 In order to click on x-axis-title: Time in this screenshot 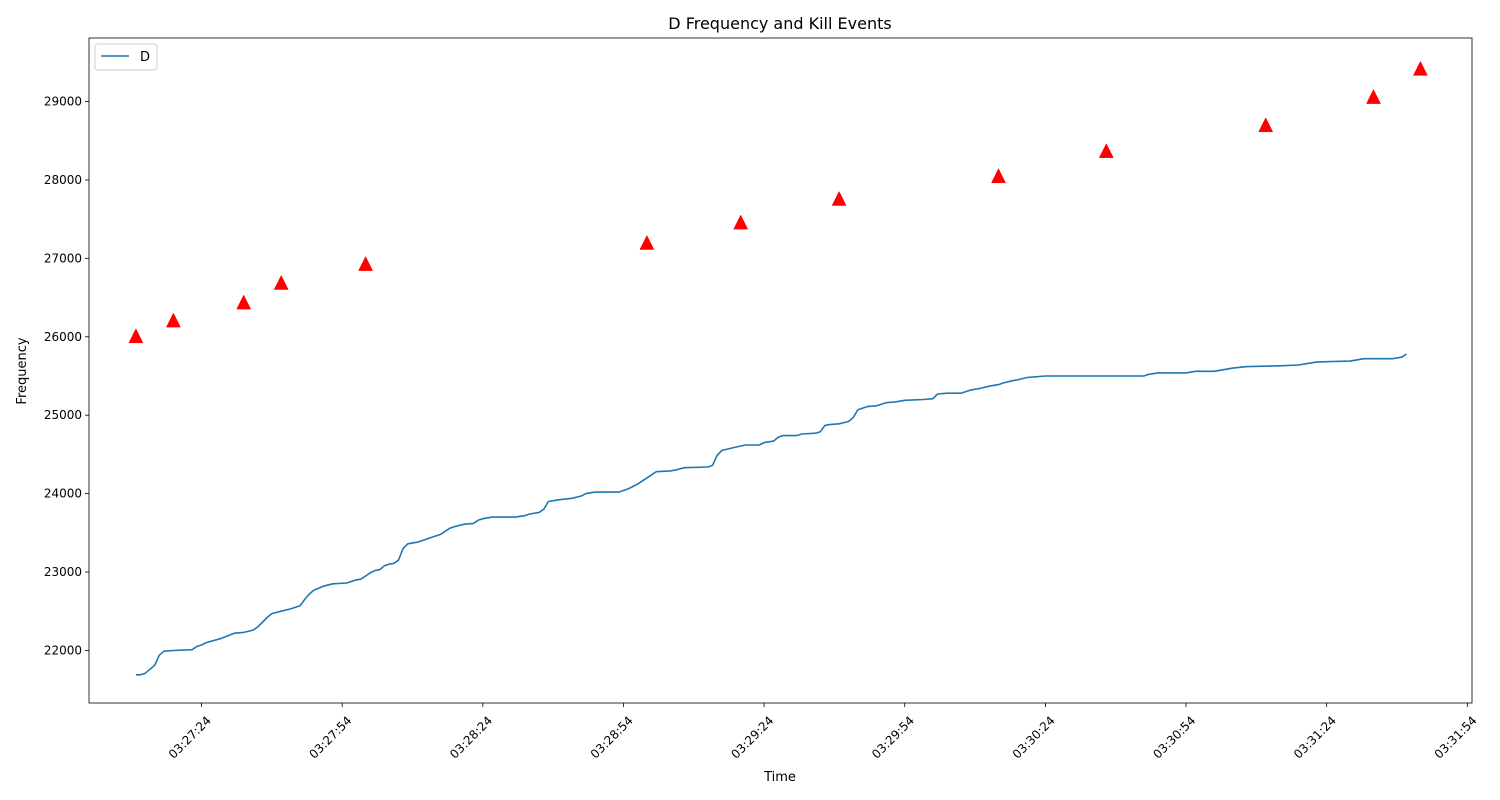, I will do `click(779, 777)`.